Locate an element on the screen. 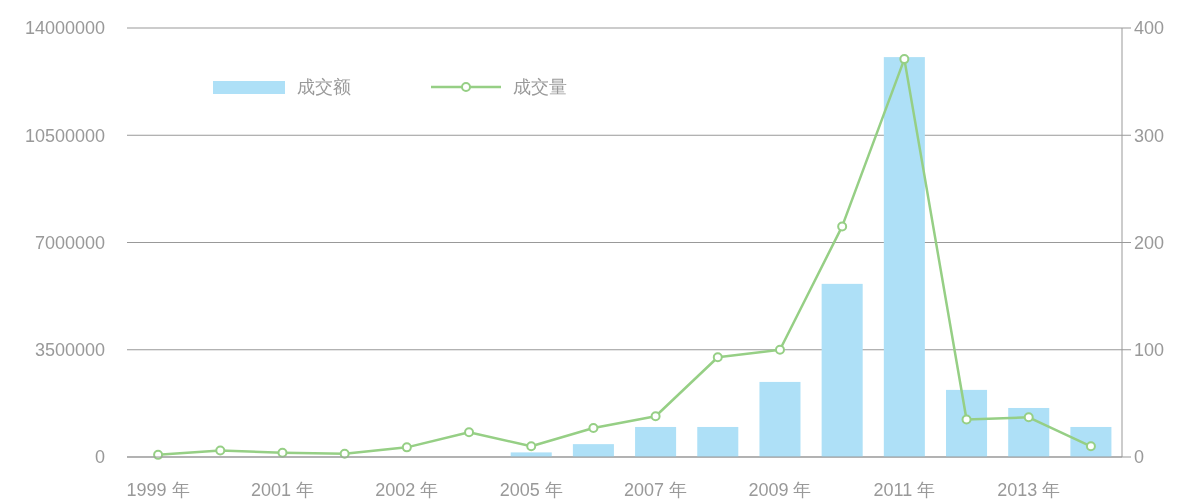  x-tick-label: 2001 年 is located at coordinates (282, 490).